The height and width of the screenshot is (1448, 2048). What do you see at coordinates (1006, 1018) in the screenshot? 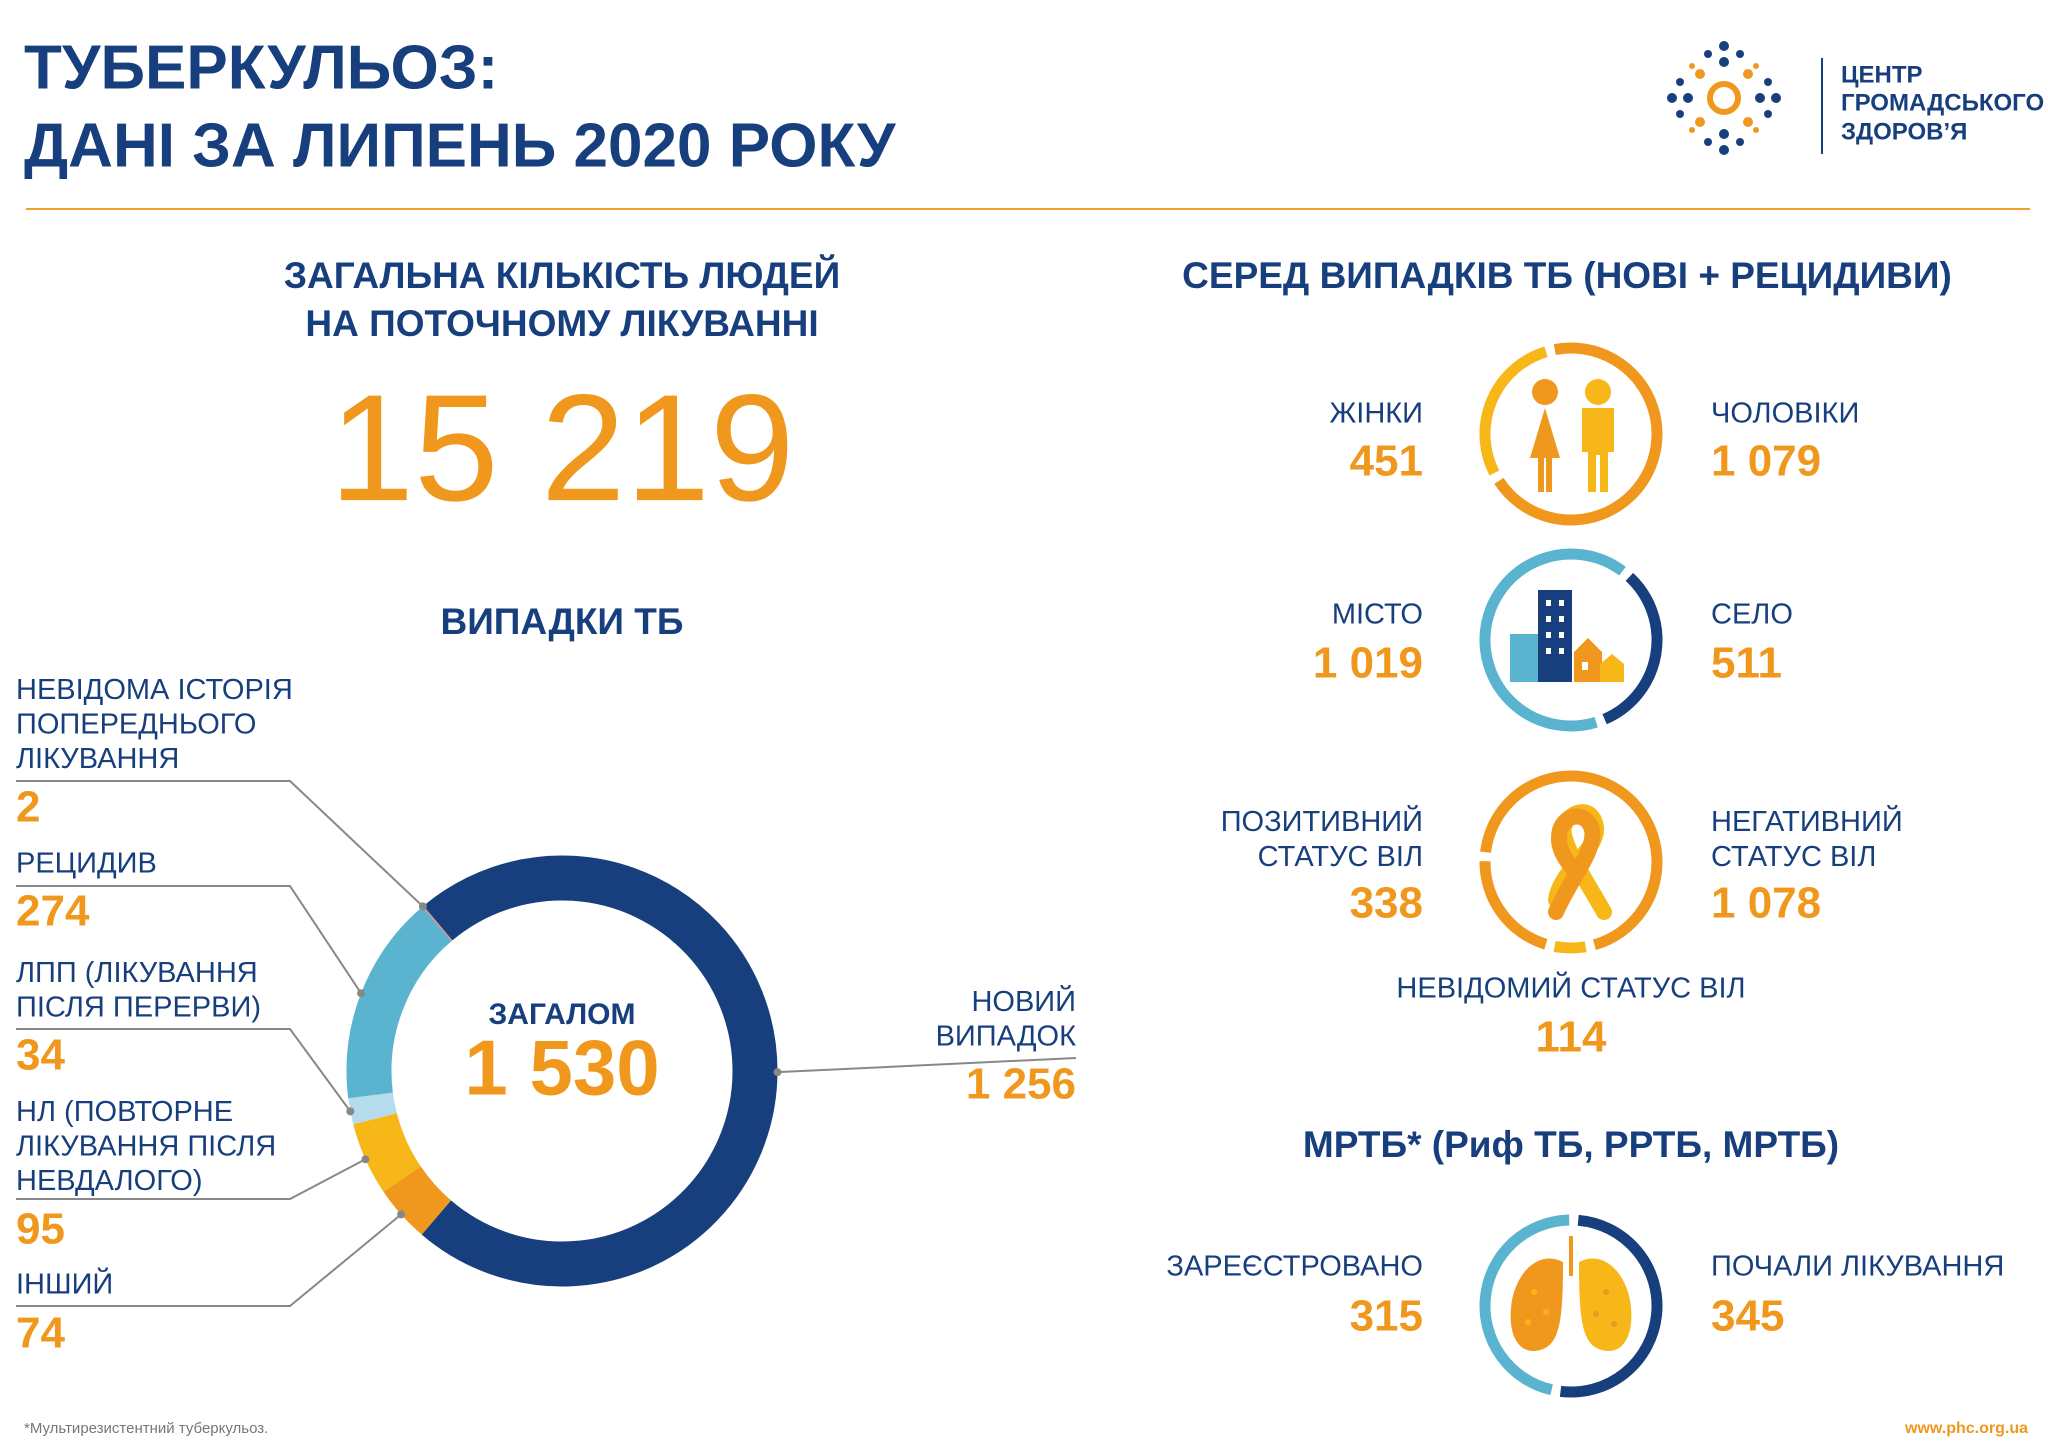
I see `category-label: НОВИЙ ВИПАДОК` at bounding box center [1006, 1018].